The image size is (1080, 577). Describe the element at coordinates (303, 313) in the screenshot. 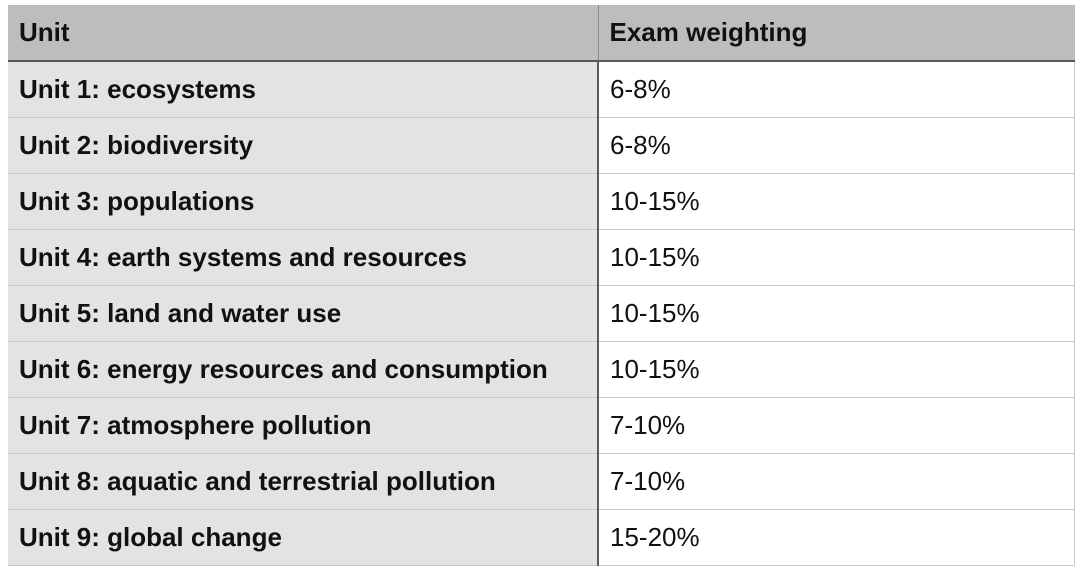

I see `unit-cell: Unit 5: land and water use` at that location.